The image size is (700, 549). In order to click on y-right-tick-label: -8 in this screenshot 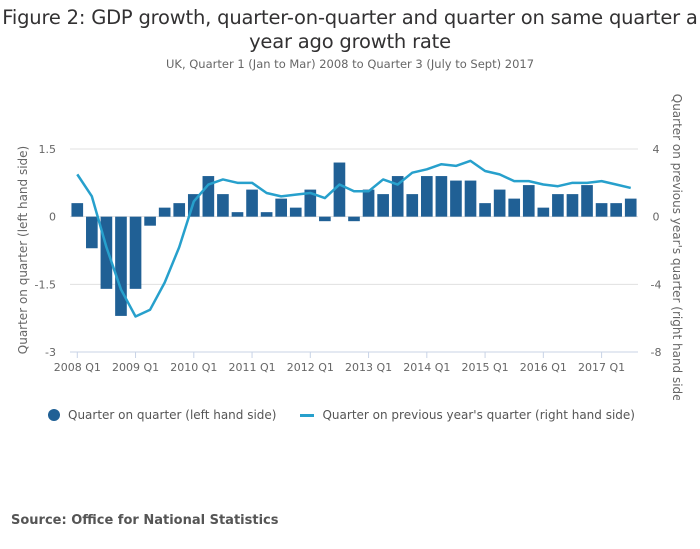, I will do `click(656, 352)`.